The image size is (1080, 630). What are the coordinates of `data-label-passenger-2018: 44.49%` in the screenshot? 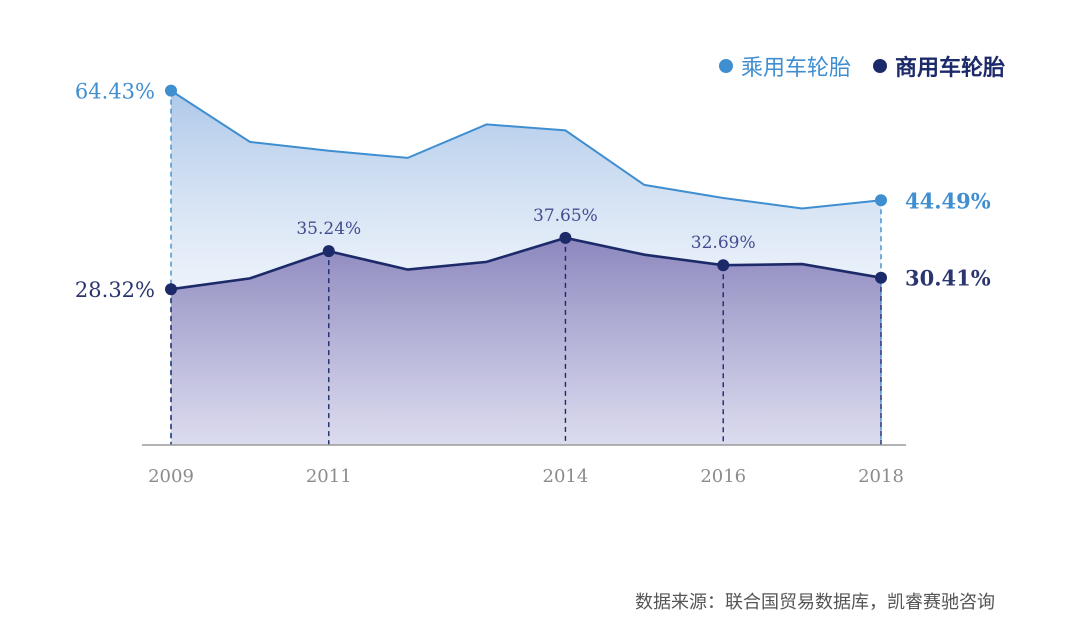 It's located at (948, 200).